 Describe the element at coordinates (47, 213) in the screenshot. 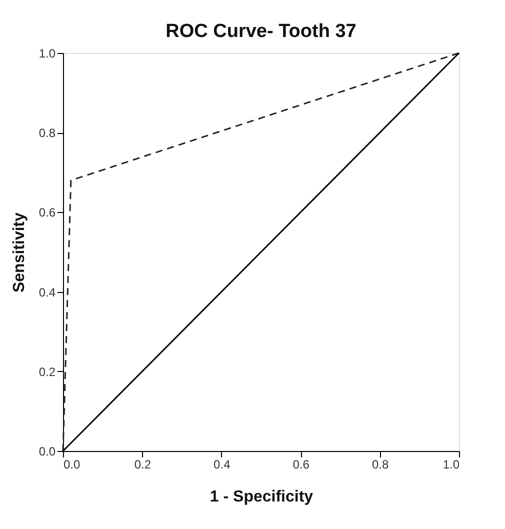

I see `y-tick-label: 0.6` at that location.